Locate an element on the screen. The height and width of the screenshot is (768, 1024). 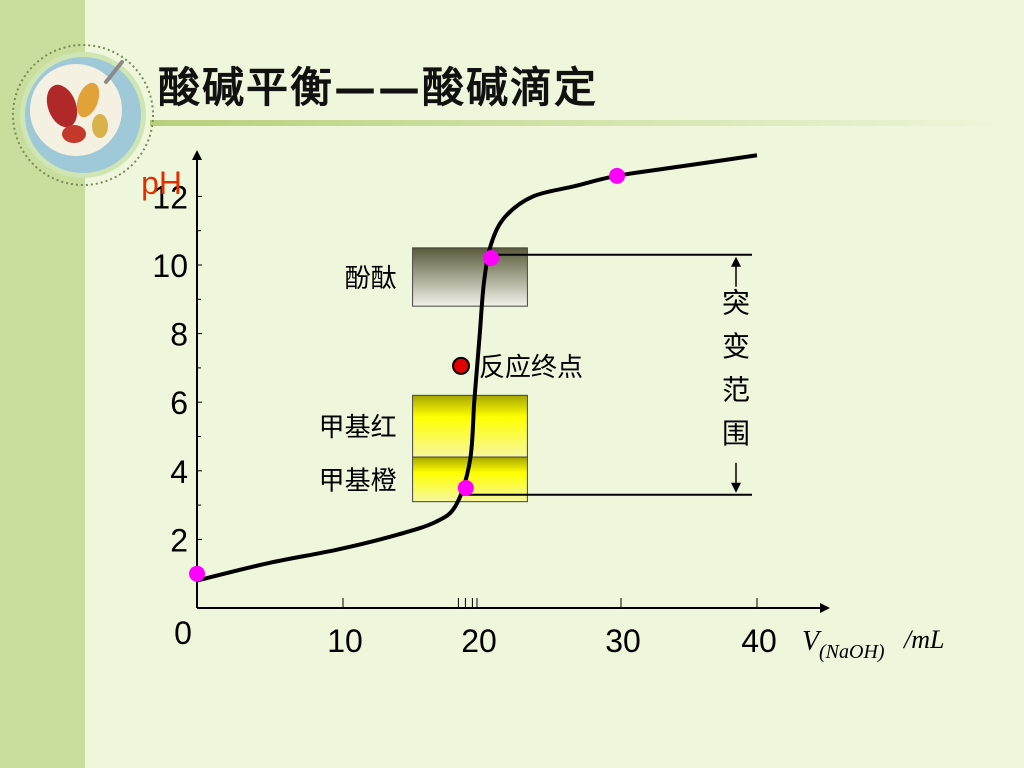
y-axis-label: pH is located at coordinates (161, 183).